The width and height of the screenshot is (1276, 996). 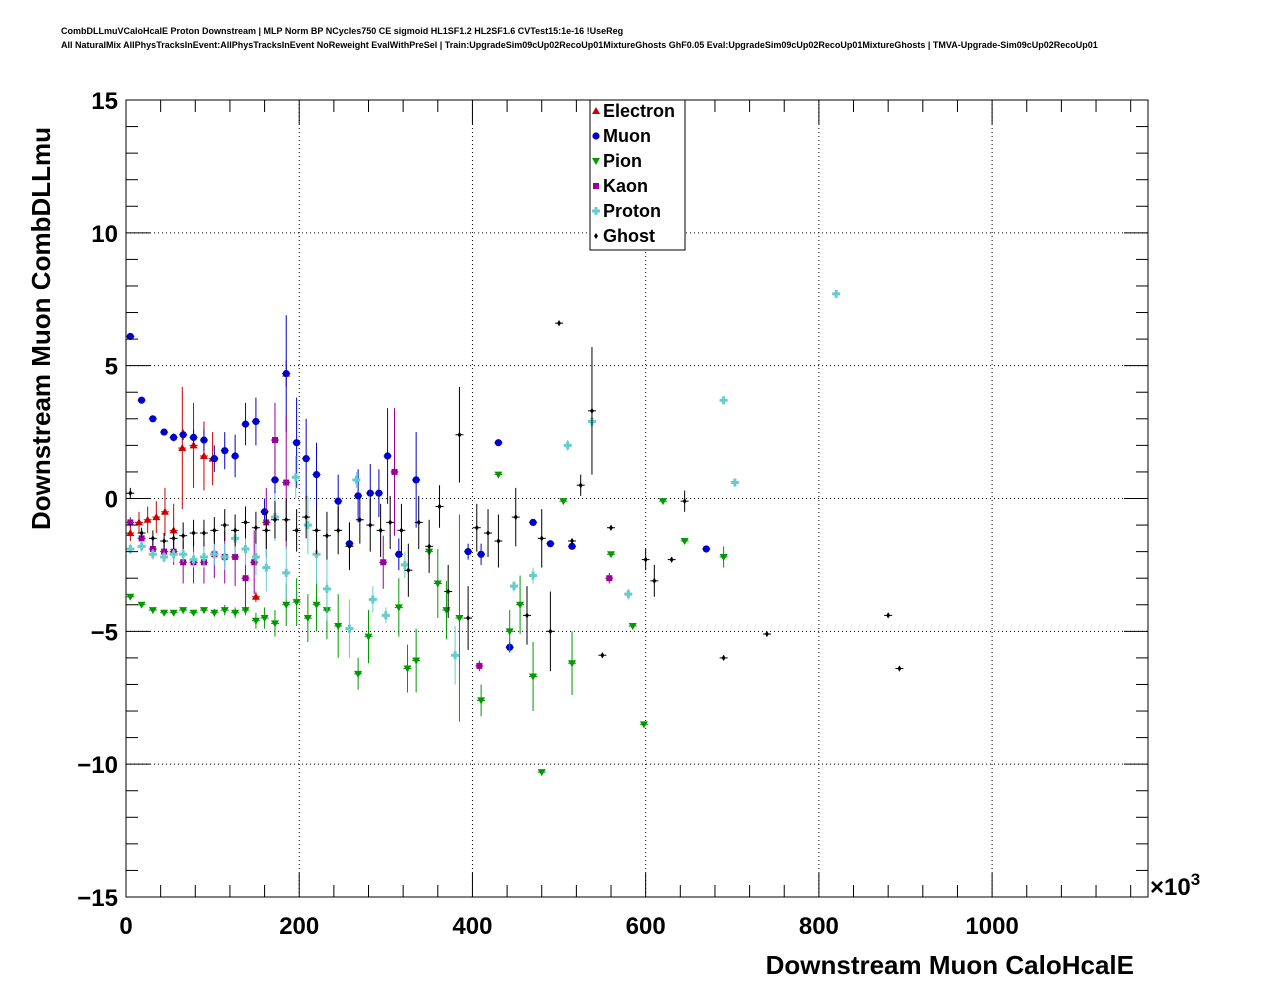 What do you see at coordinates (609, 578) in the screenshot?
I see `data-point-kaon` at bounding box center [609, 578].